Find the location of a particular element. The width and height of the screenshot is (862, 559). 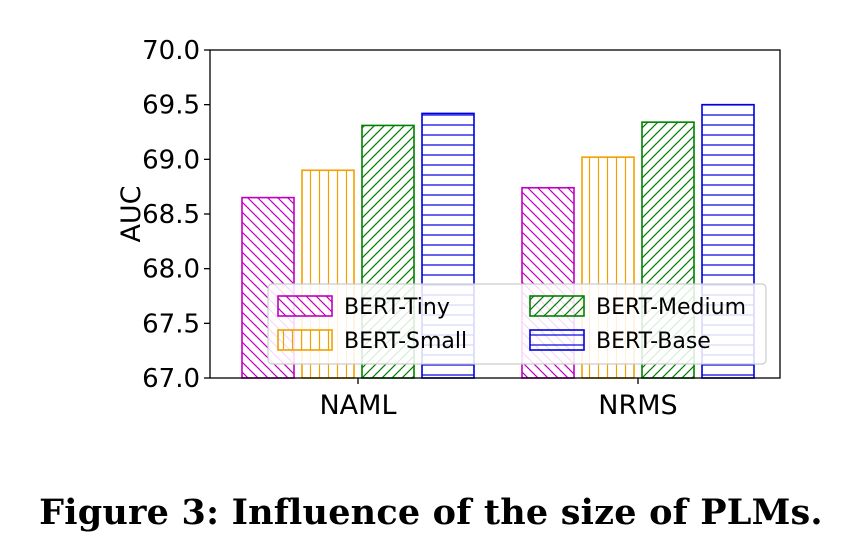

x-axis: NAML NRMS is located at coordinates (498, 399).